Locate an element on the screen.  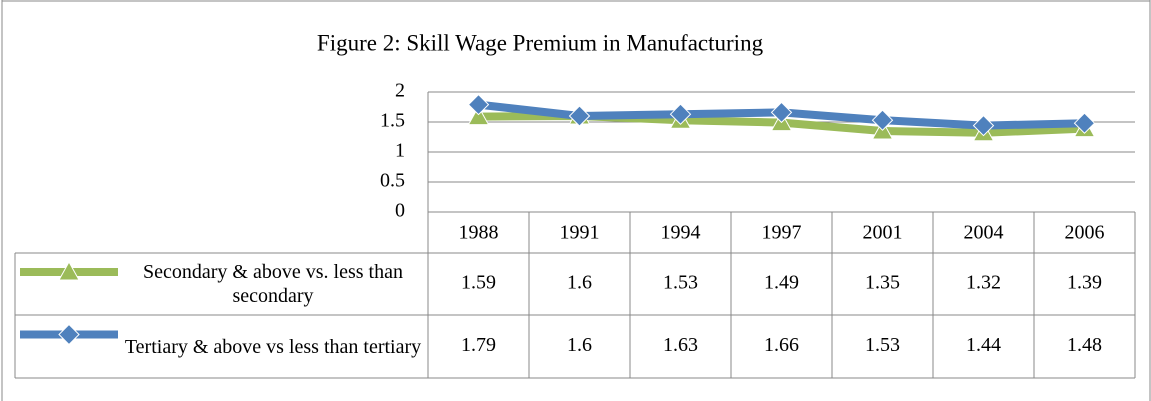
table-value: 1.79 is located at coordinates (478, 345).